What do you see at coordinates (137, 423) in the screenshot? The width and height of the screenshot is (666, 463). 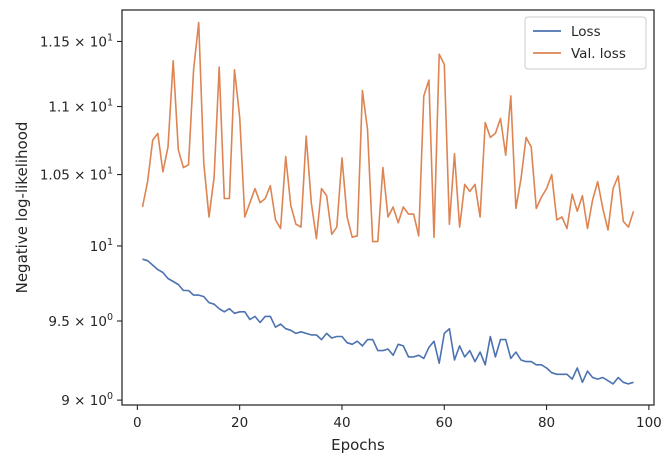 I see `x-tick-label: 0` at bounding box center [137, 423].